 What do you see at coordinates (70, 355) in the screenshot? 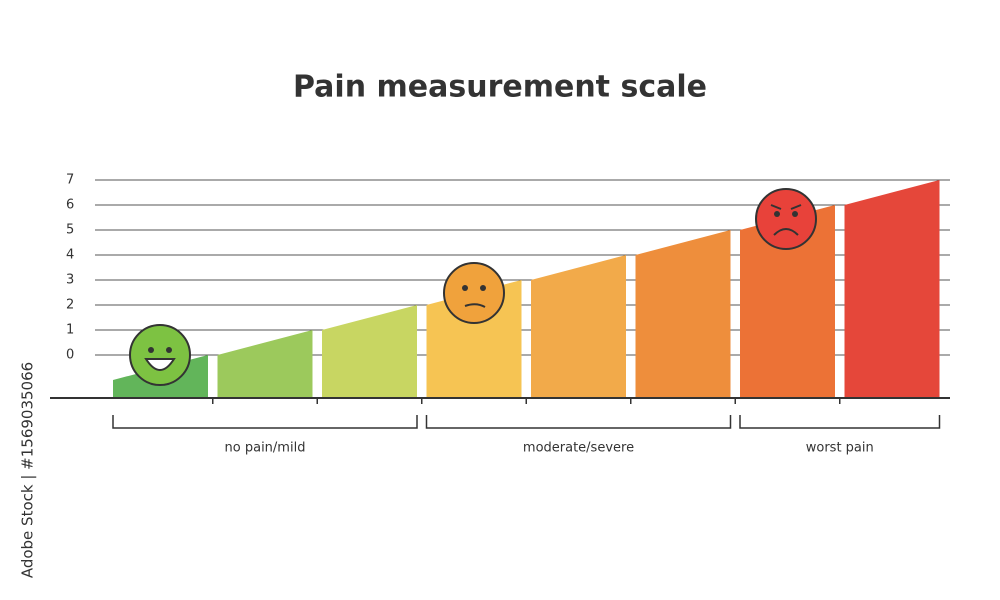
I see `y-tick-label: 0` at bounding box center [70, 355].